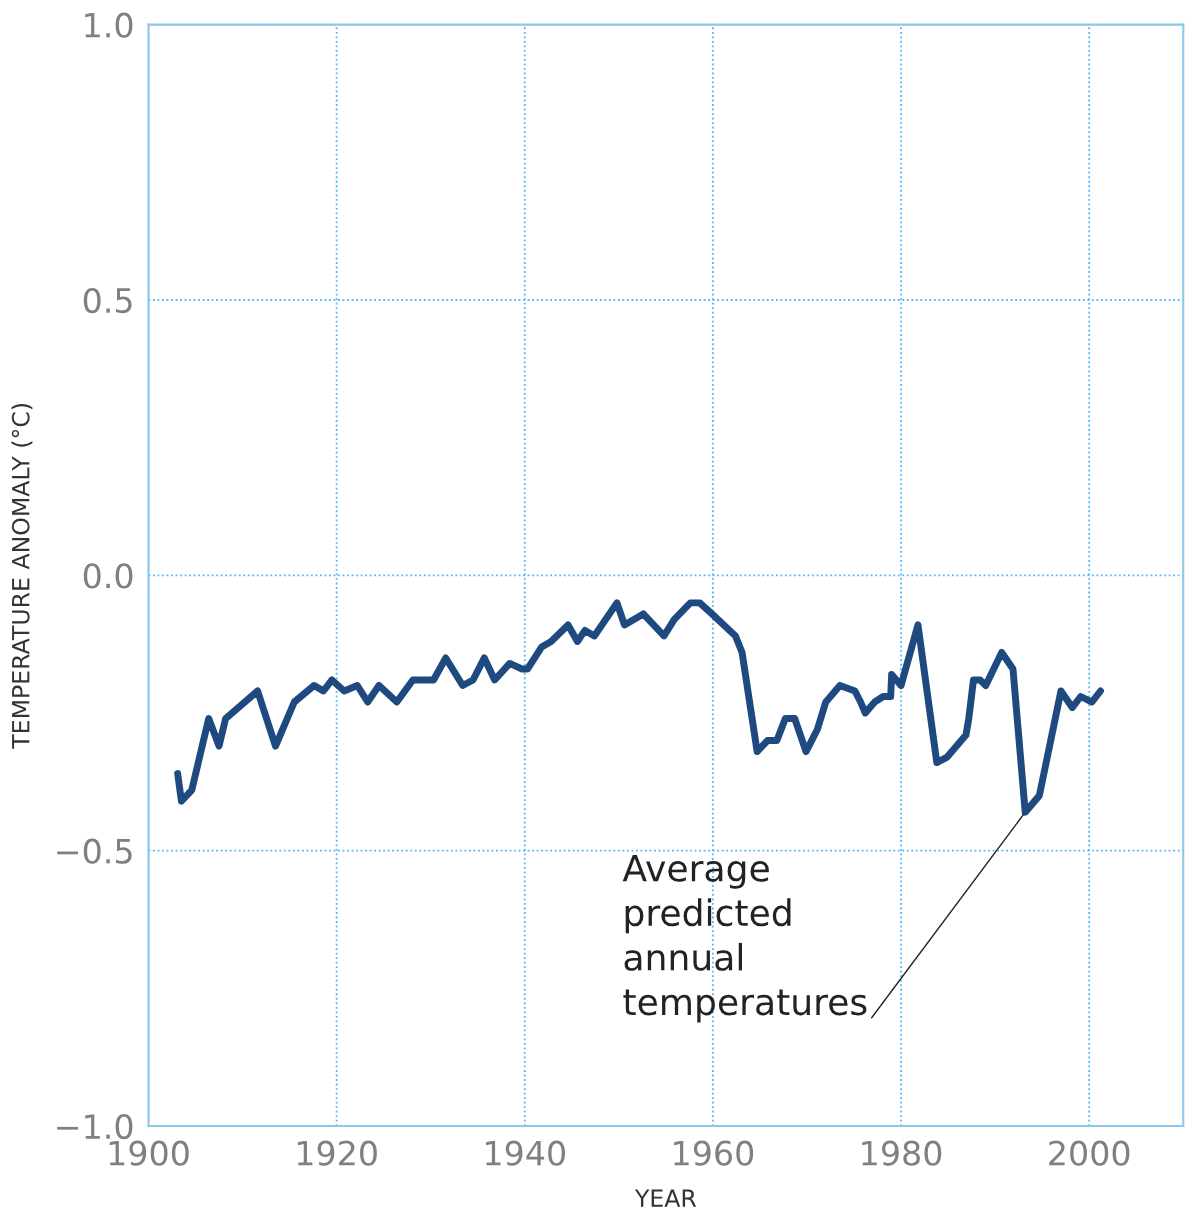 The height and width of the screenshot is (1232, 1188). Describe the element at coordinates (902, 1153) in the screenshot. I see `x-tick-label: 1980` at that location.